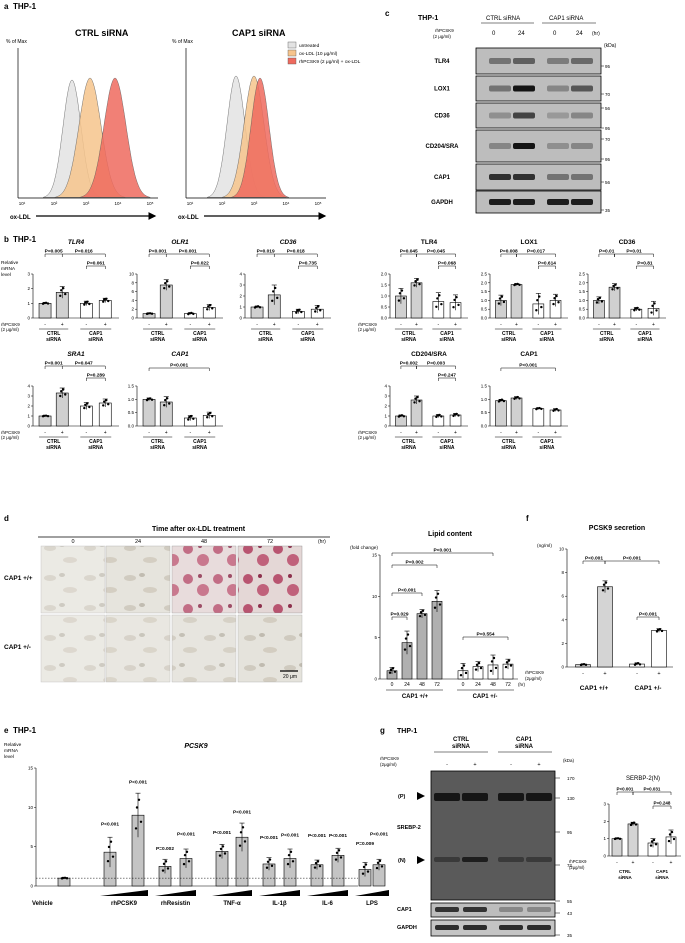 The height and width of the screenshot is (943, 685). I want to click on p-value: P<0.001, so click(442, 551).